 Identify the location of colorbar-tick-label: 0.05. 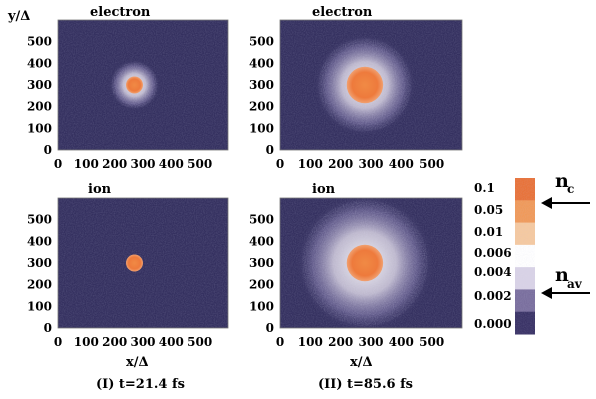
(488, 210).